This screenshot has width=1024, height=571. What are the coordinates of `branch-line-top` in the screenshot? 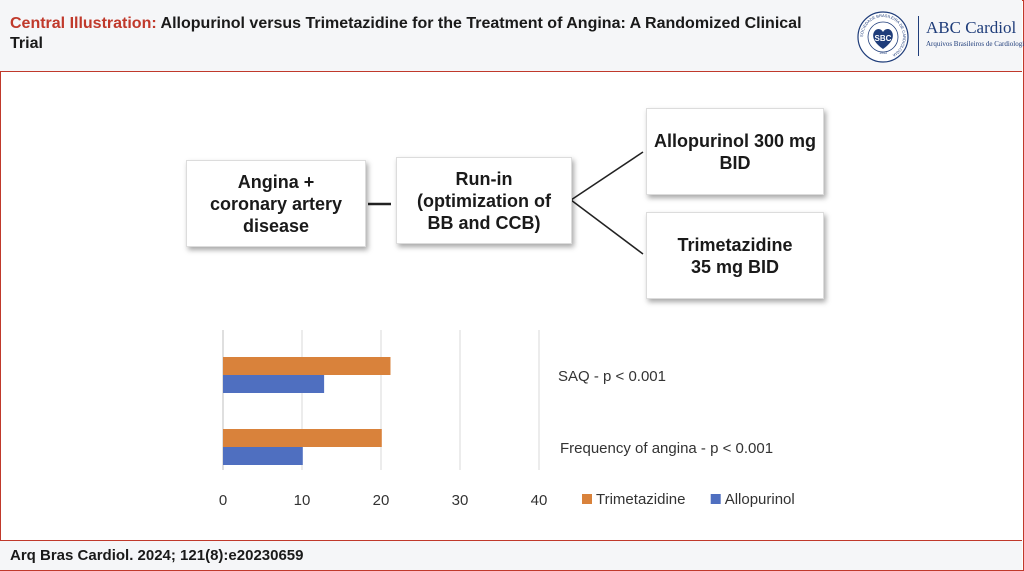 It's located at (607, 176).